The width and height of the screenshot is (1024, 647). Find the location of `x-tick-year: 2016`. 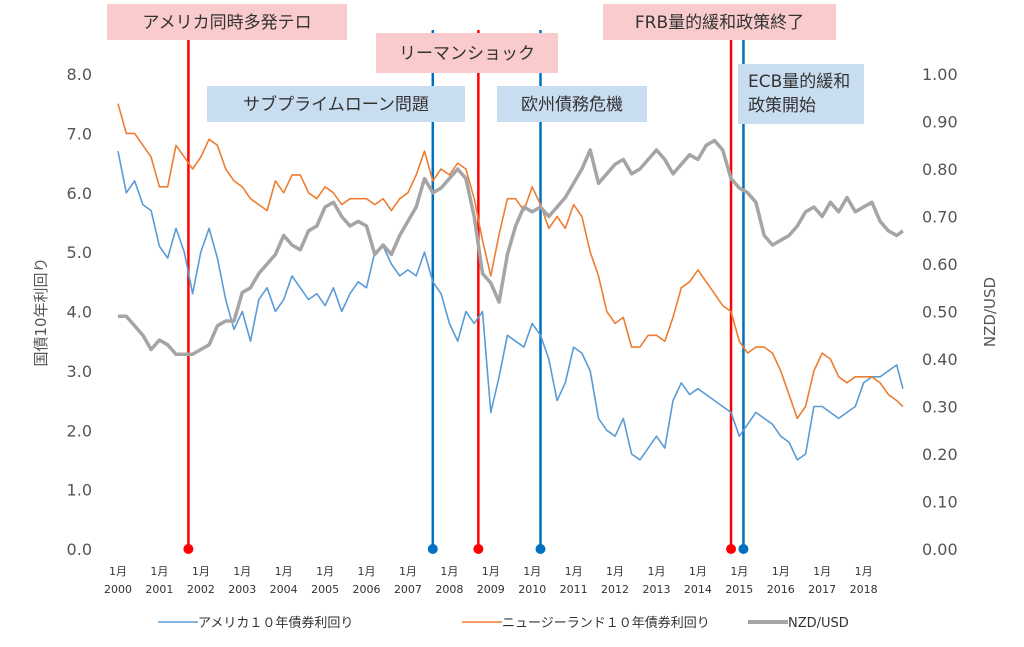

x-tick-year: 2016 is located at coordinates (781, 589).